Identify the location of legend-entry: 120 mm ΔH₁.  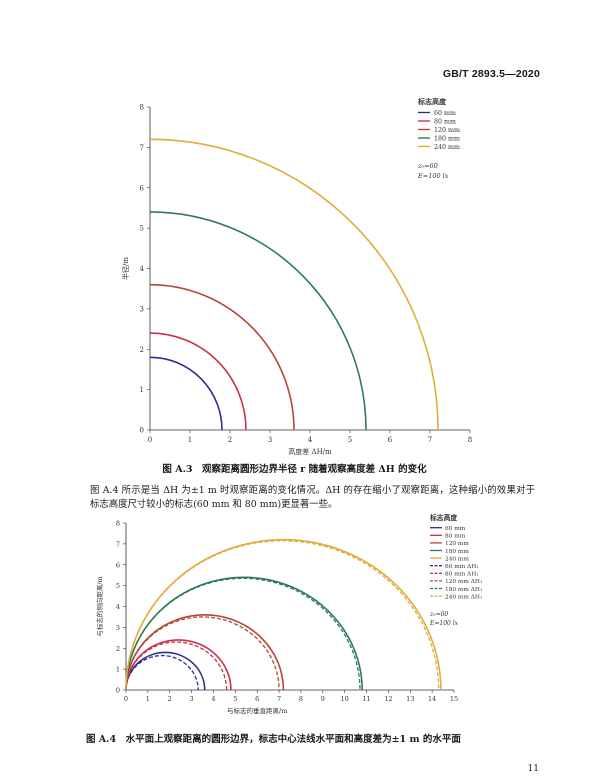
(463, 582).